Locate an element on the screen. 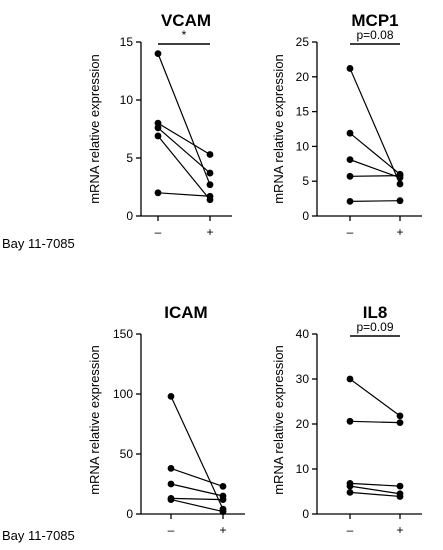 Image resolution: width=443 pixels, height=550 pixels. vcam-panel: VCAM mRNA relative expression 0 5 10 15 – + * is located at coordinates (159, 125).